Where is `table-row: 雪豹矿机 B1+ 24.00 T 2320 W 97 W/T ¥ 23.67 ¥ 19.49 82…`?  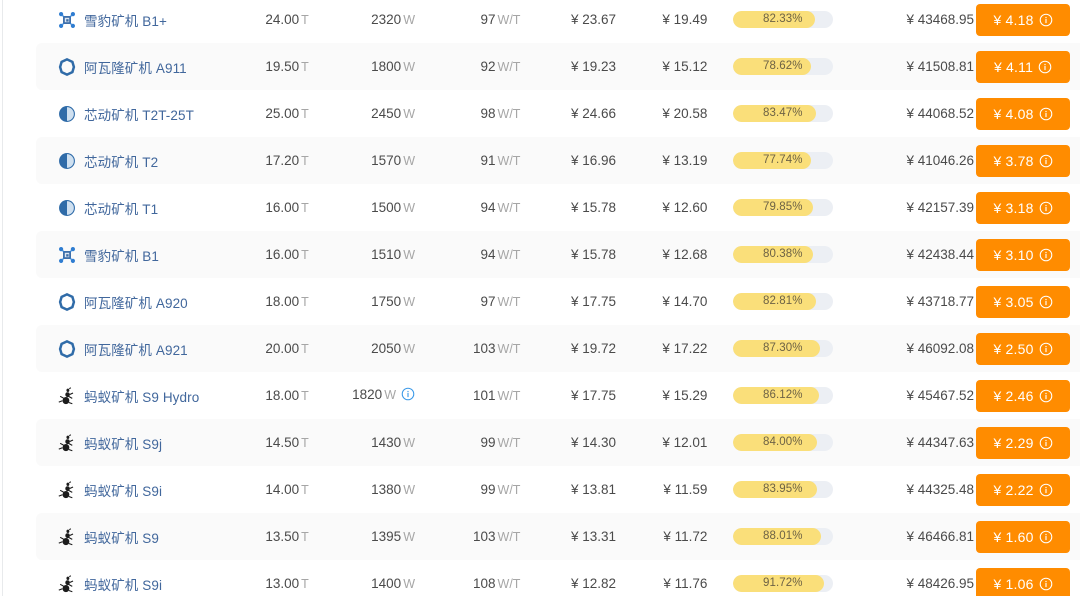 table-row: 雪豹矿机 B1+ 24.00 T 2320 W 97 W/T ¥ 23.67 ¥ 19.49 82… is located at coordinates (540, 21).